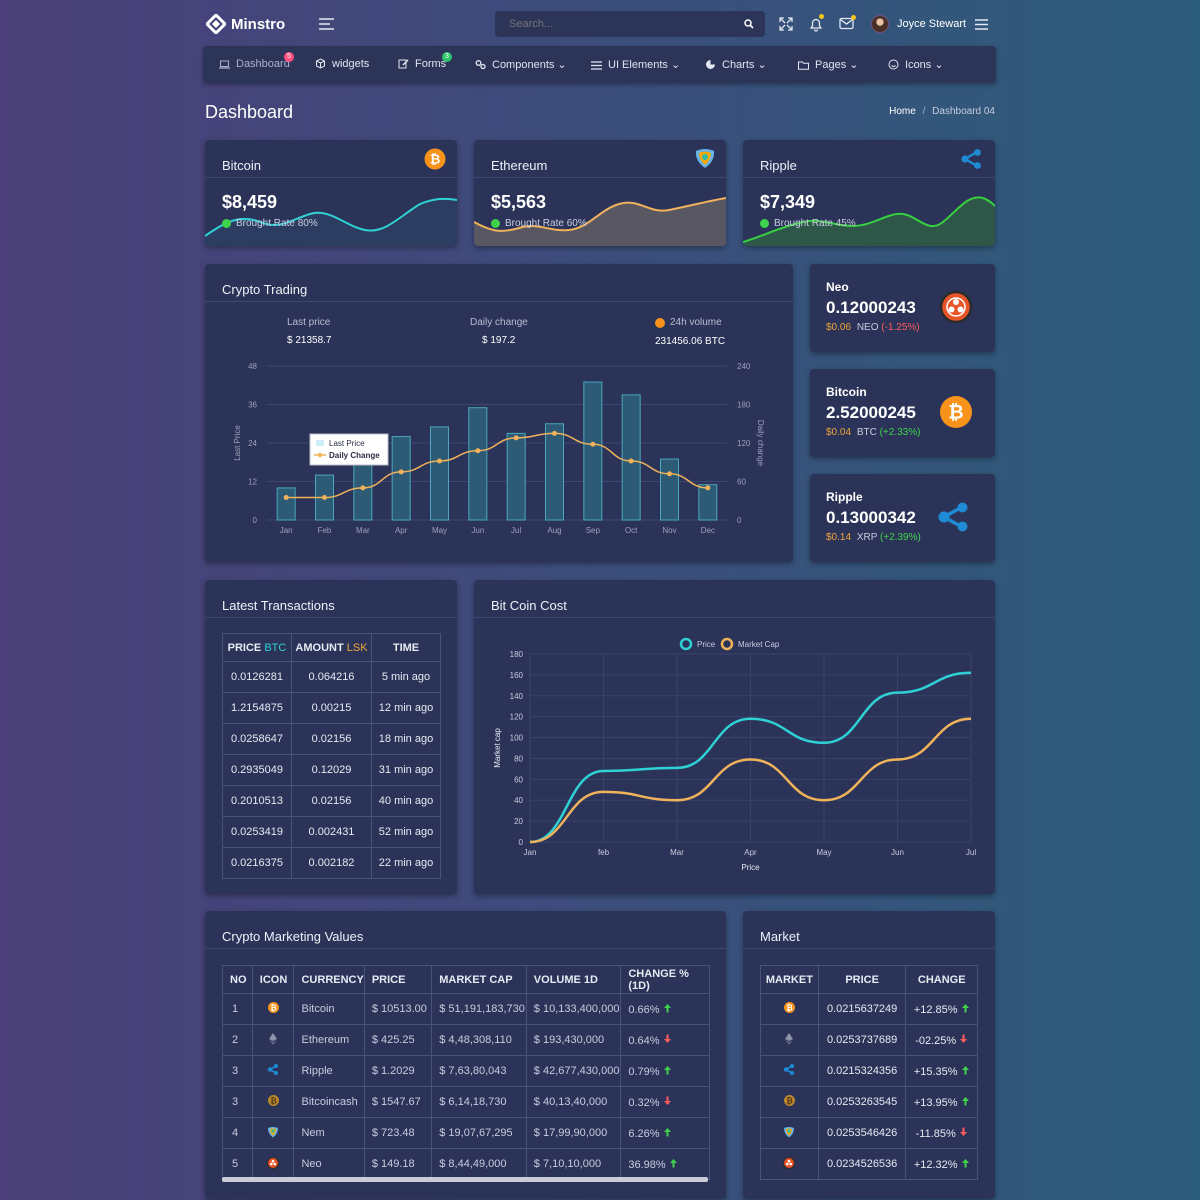  Describe the element at coordinates (808, 223) in the screenshot. I see `ticker-rate: Brought Rate 45%` at that location.